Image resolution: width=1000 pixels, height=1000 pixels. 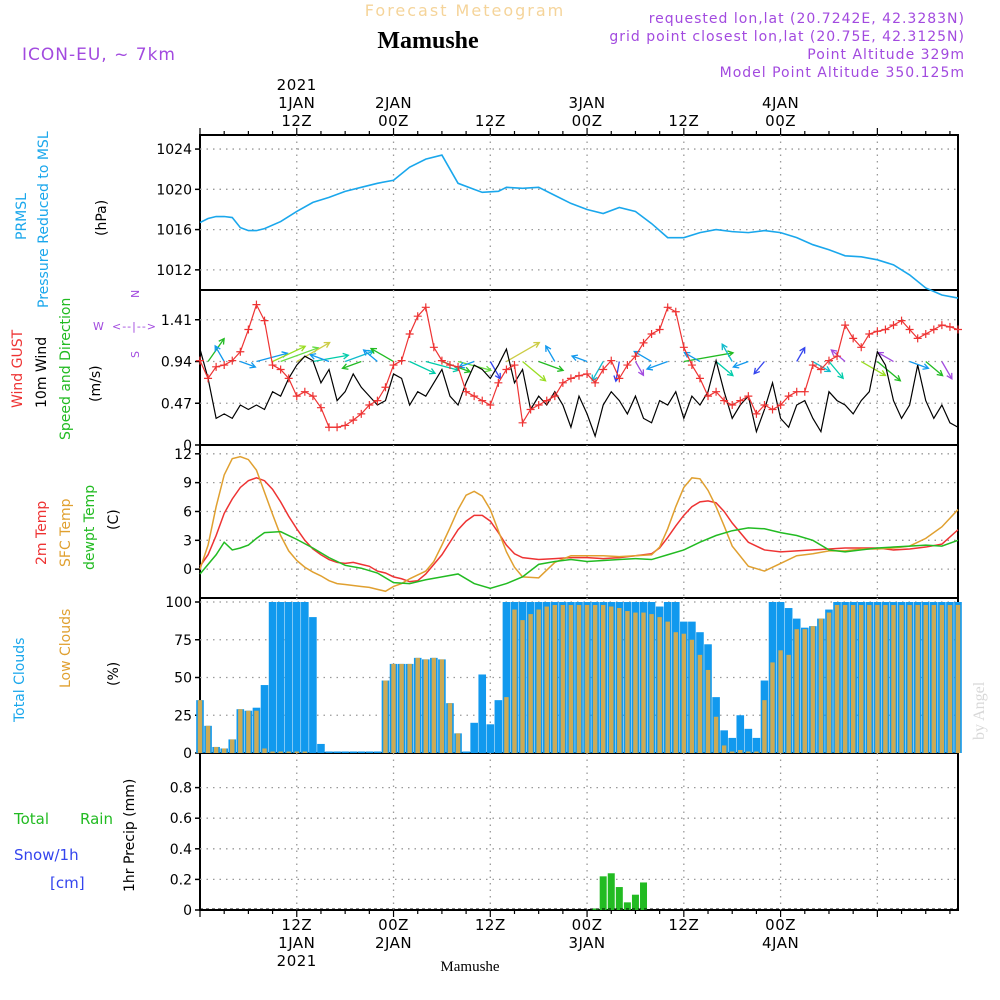 I want to click on rose-s: S, so click(x=135, y=354).